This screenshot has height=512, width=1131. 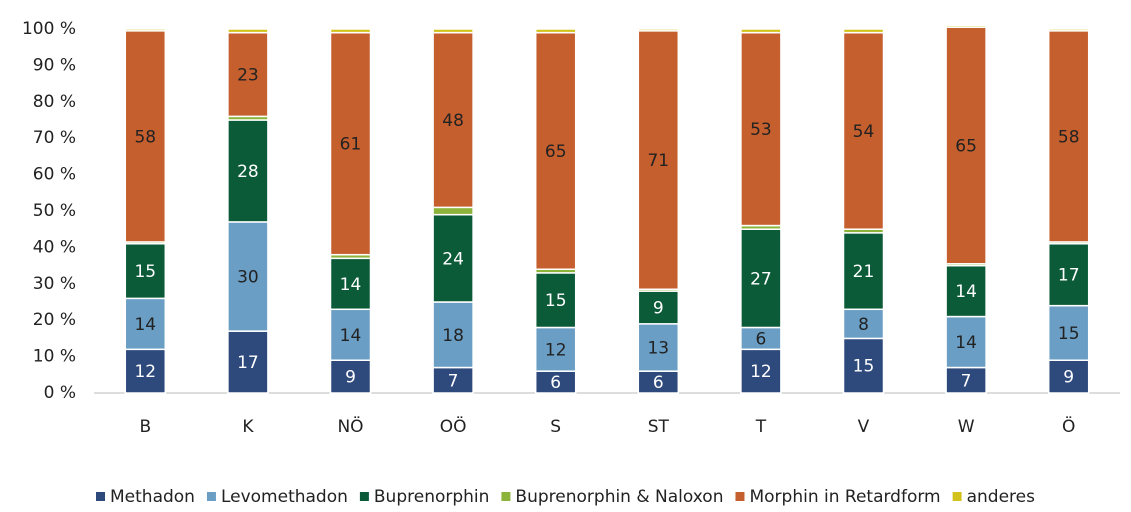 I want to click on data-label: 13, so click(x=658, y=349).